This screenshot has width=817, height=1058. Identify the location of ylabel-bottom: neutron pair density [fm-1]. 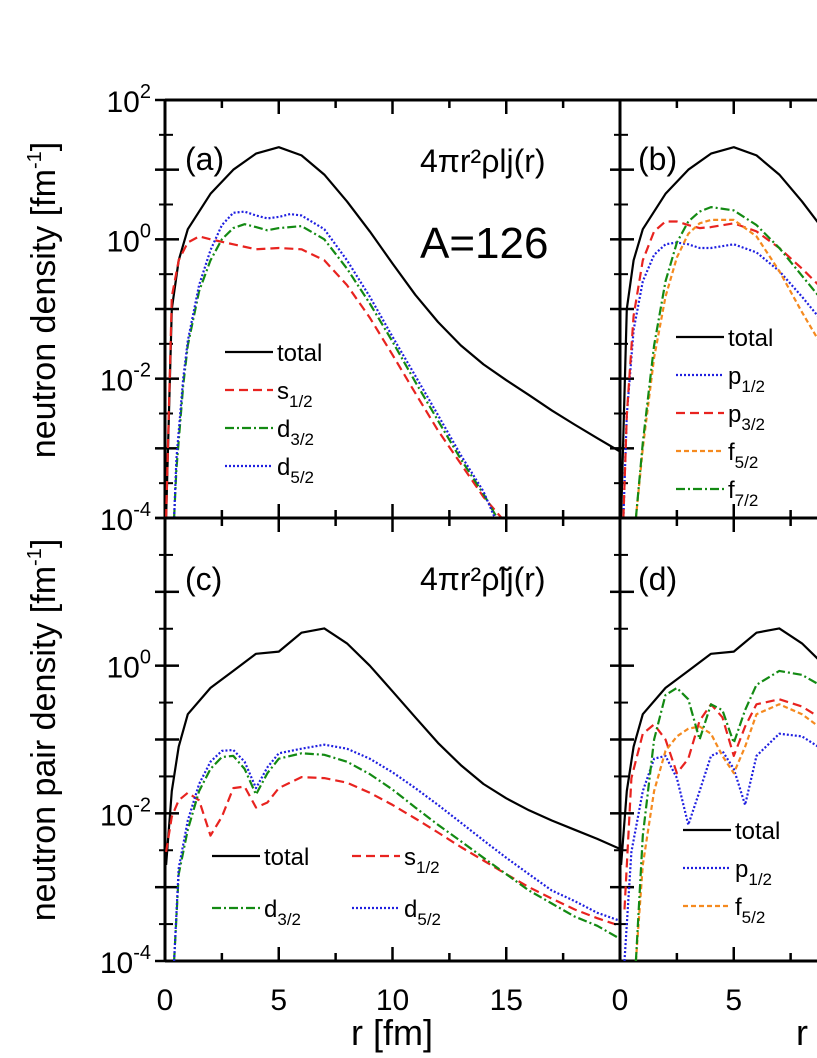
(43, 730).